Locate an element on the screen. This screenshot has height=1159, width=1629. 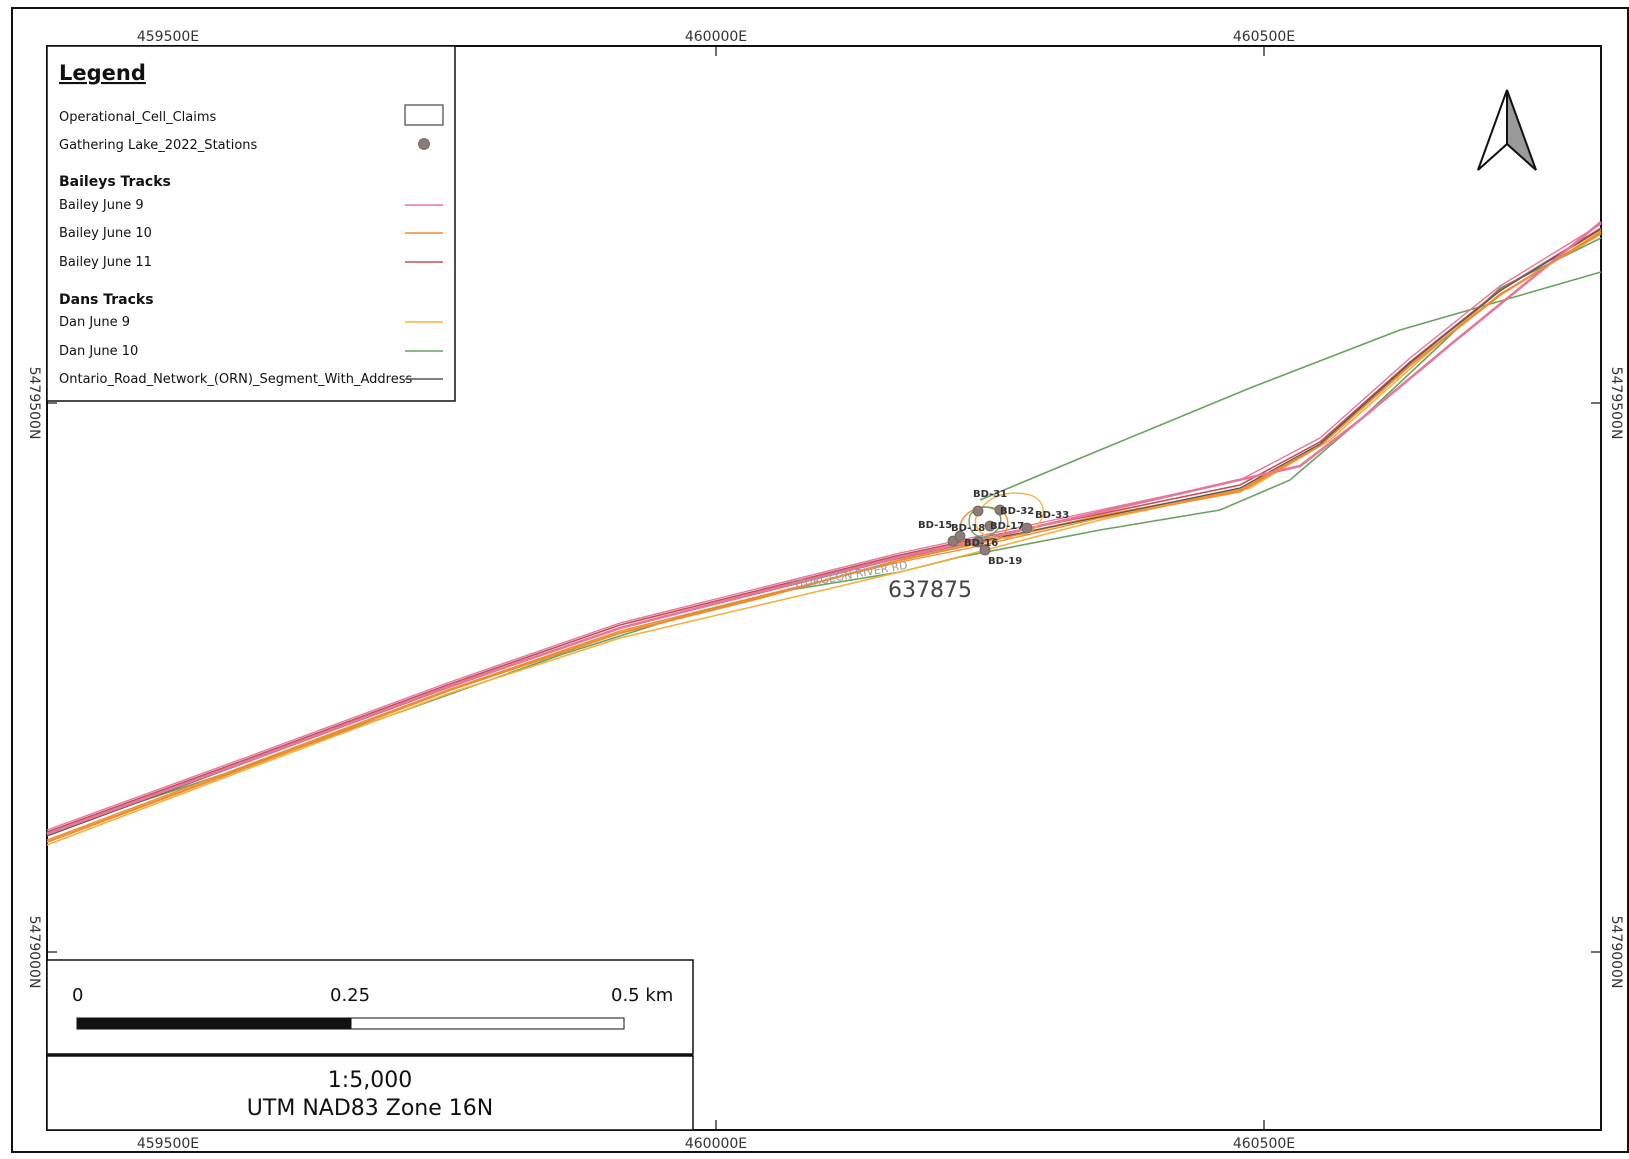
scale-panel: 0 0.25 0.5 km 1:5,000 UTM NAD83 Zone 16N is located at coordinates (370, 1045).